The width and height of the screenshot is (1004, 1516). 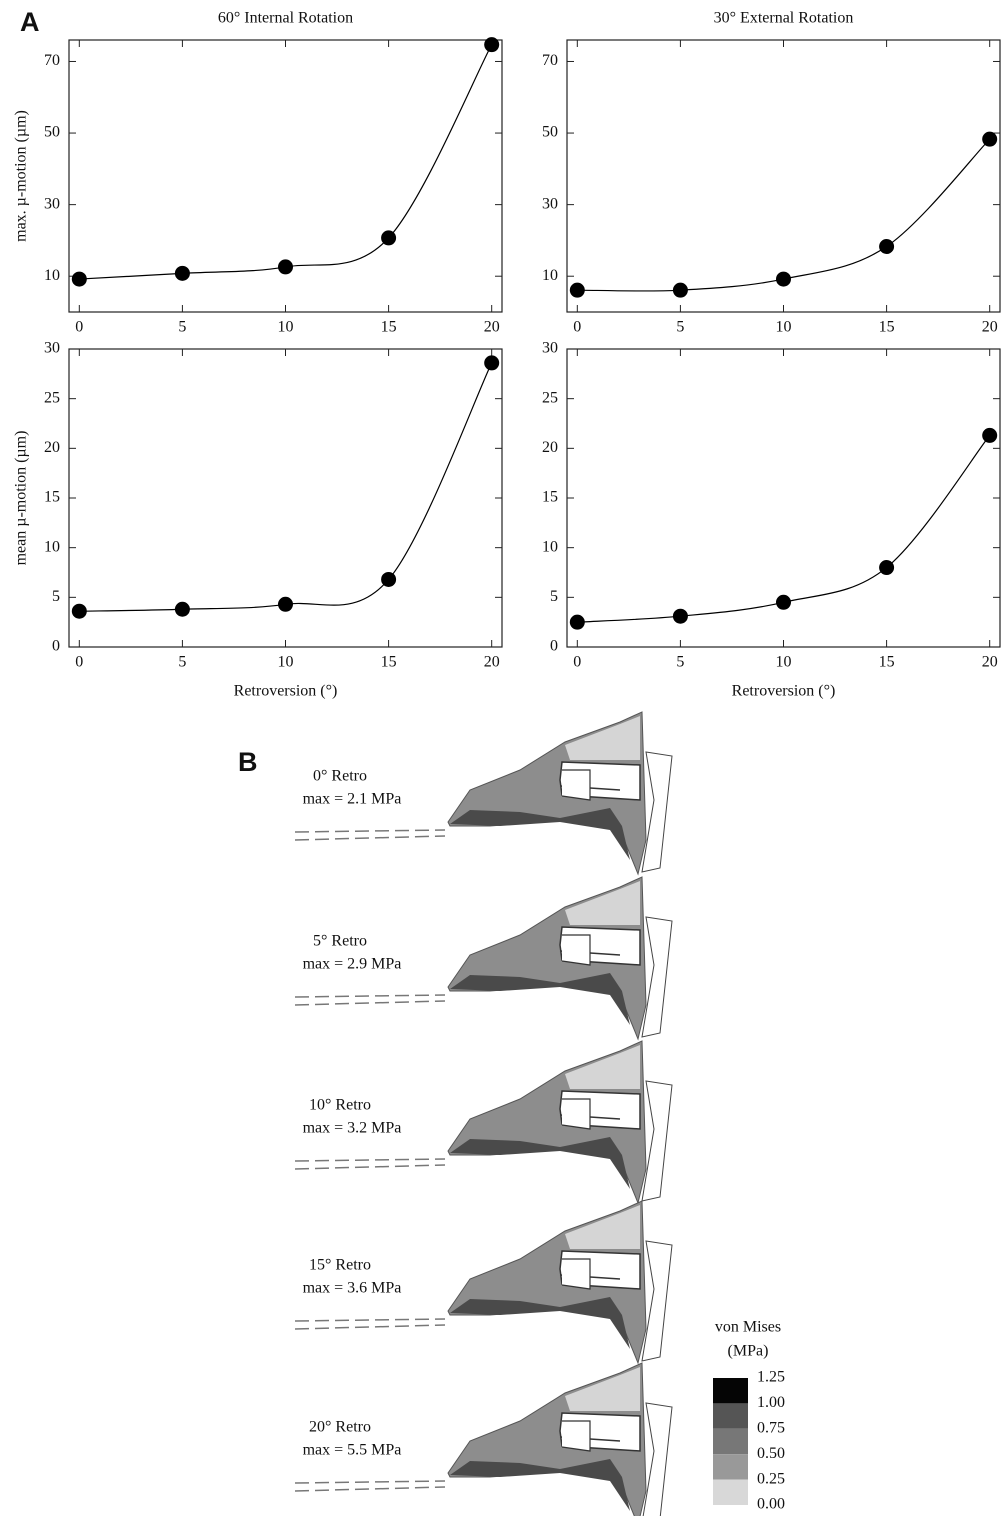 What do you see at coordinates (352, 1128) in the screenshot?
I see `case-max: max = 3.2 MPa` at bounding box center [352, 1128].